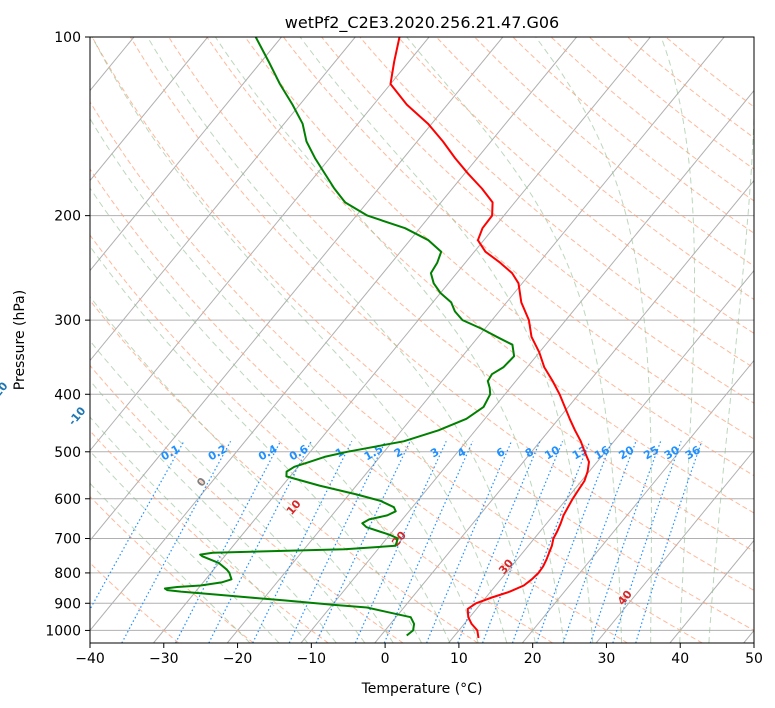 This screenshot has width=775, height=708. Describe the element at coordinates (459, 659) in the screenshot. I see `x-tick-label: 10` at that location.